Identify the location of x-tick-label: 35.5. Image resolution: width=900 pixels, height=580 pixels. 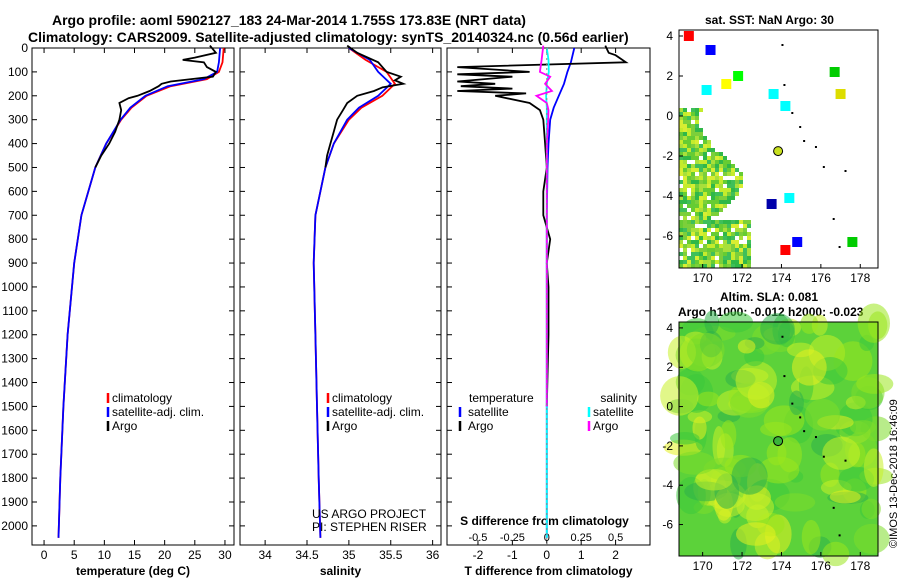
(391, 555).